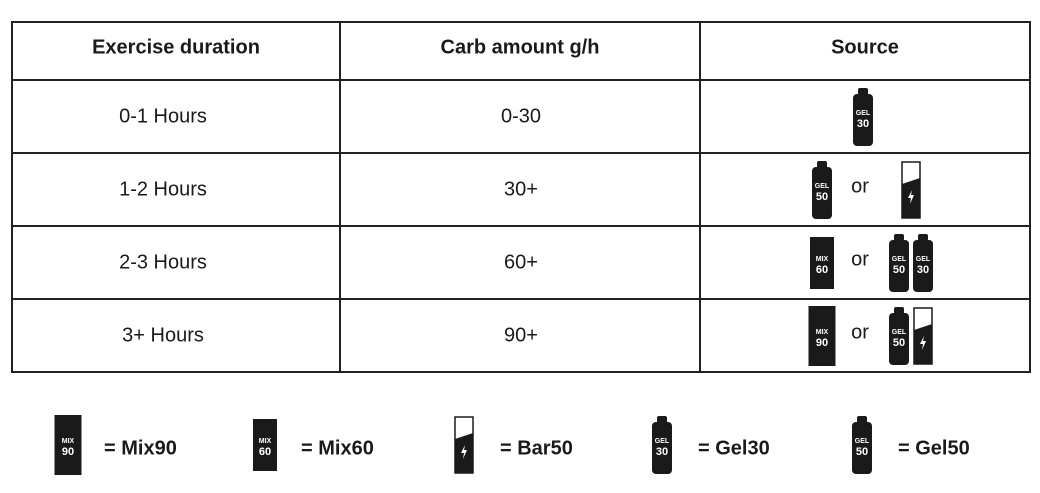 This screenshot has height=493, width=1040. I want to click on carb-cell: 30+, so click(521, 189).